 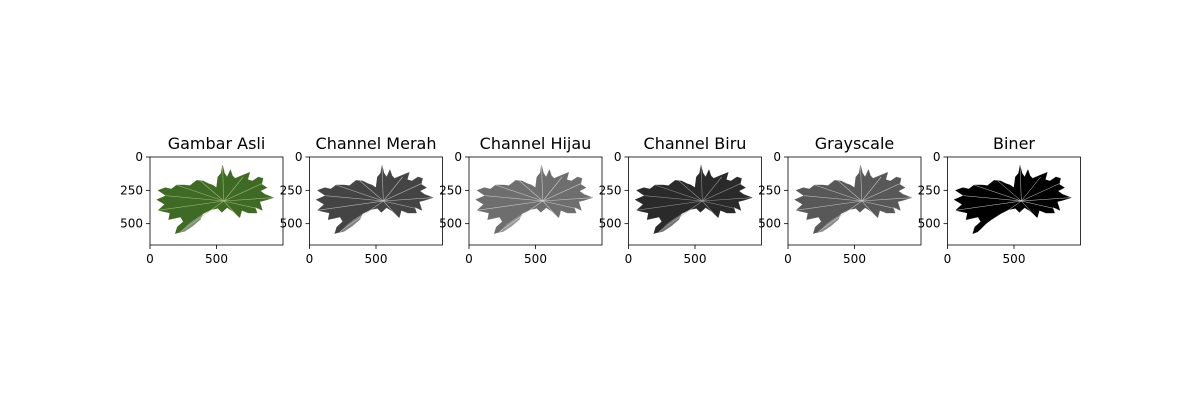 I want to click on subplot-channel-hijau: Channel Hijau 0 500 0 250 500, so click(x=521, y=200).